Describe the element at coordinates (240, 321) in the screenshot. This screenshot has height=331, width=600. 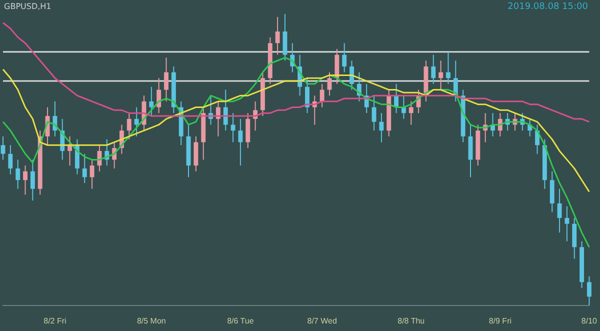
I see `x-tick-label: 8/6 Tue` at that location.